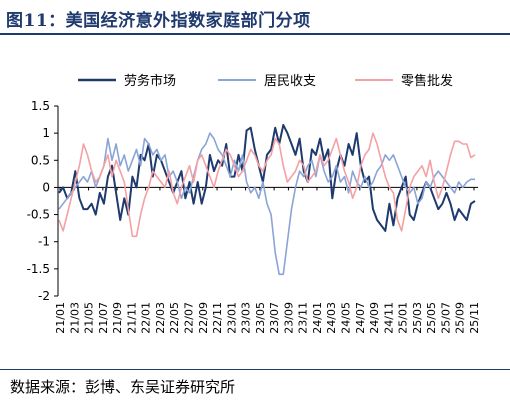 The image size is (510, 403). What do you see at coordinates (460, 318) in the screenshot?
I see `x-tick-label: 25/09` at bounding box center [460, 318].